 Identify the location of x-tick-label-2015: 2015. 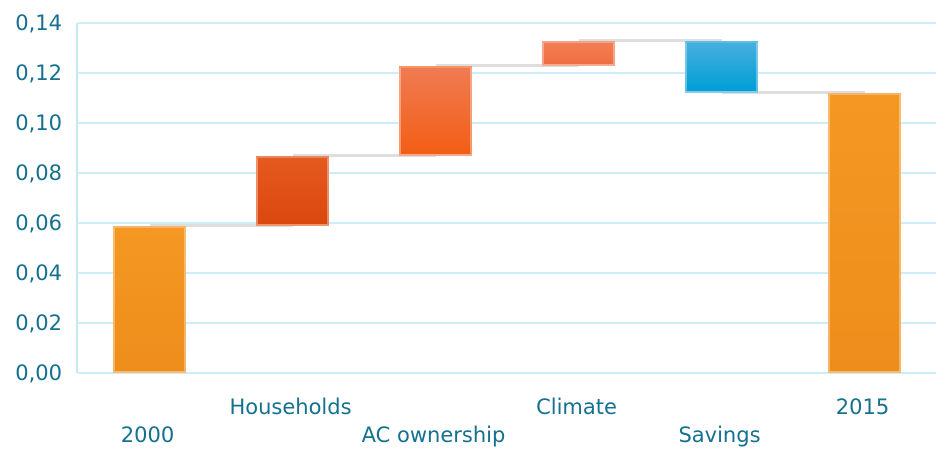
(862, 407).